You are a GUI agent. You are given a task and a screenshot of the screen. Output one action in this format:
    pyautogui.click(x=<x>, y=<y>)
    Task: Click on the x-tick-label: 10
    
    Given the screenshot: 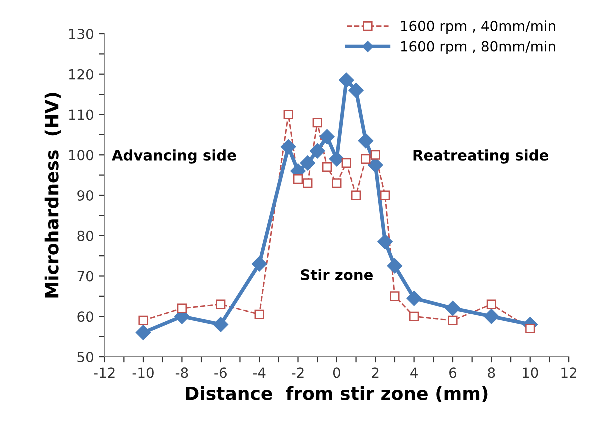 What is the action you would take?
    pyautogui.click(x=530, y=373)
    